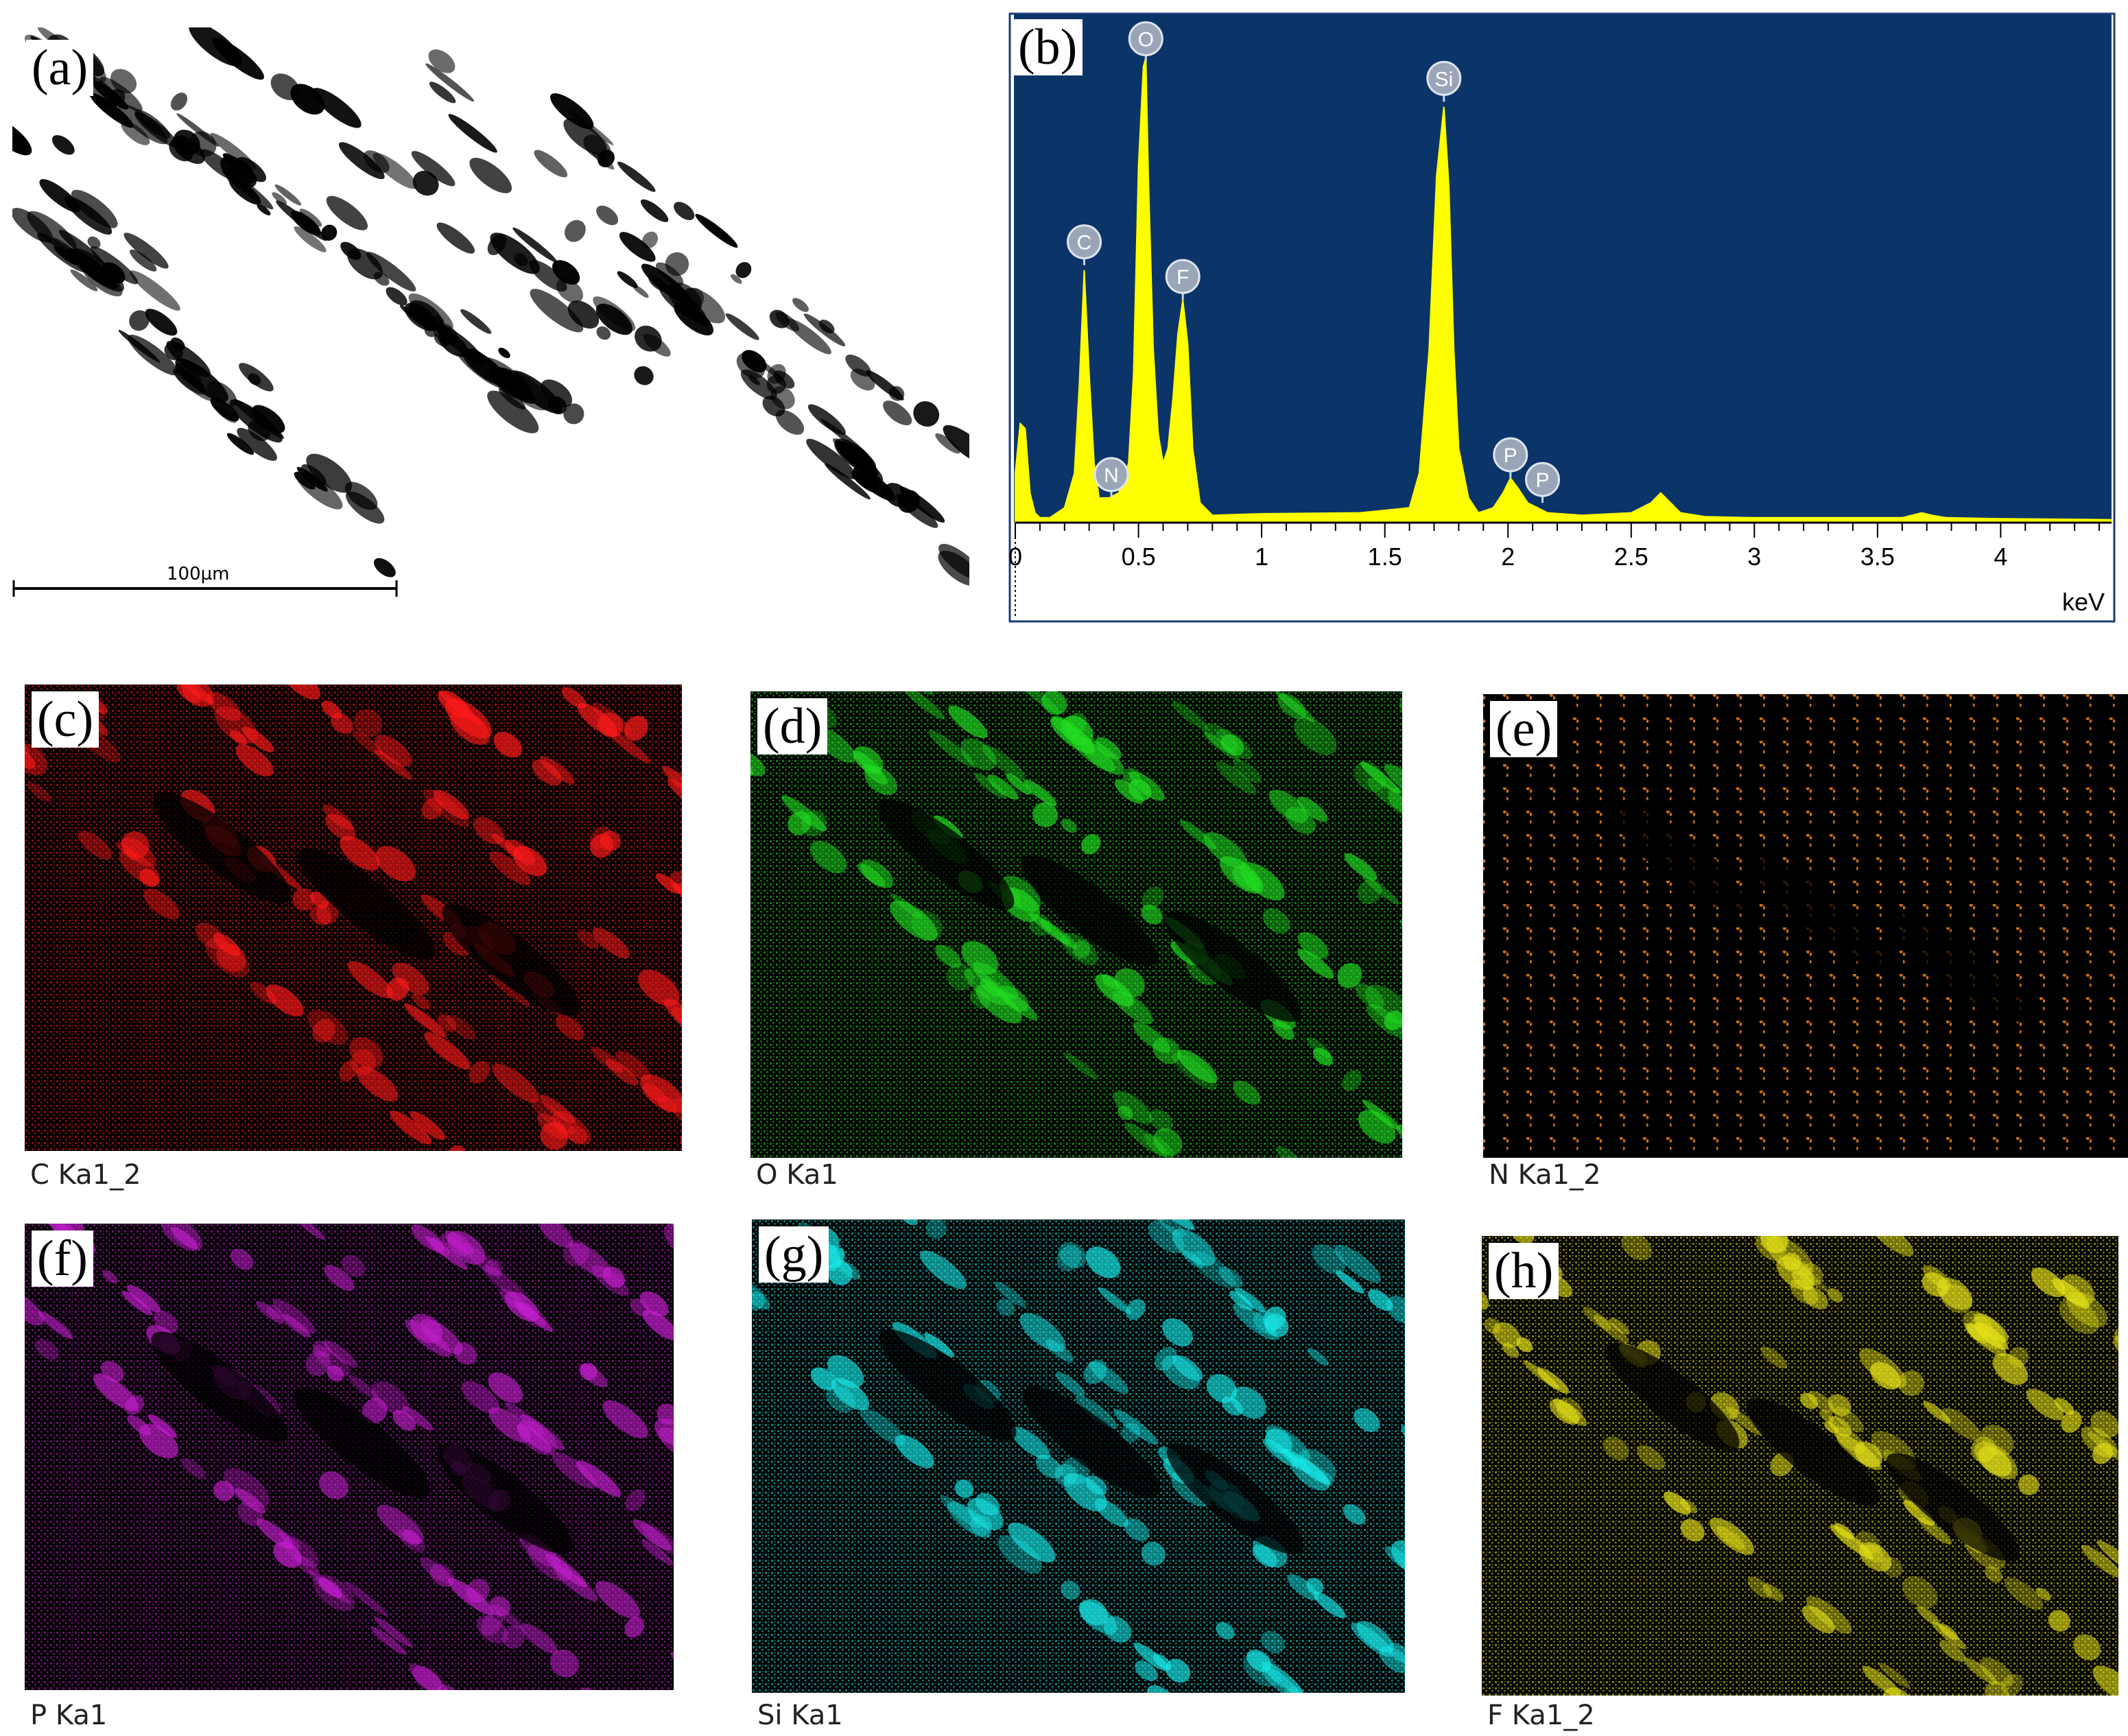  I want to click on panel-label-c: (c), so click(65, 720).